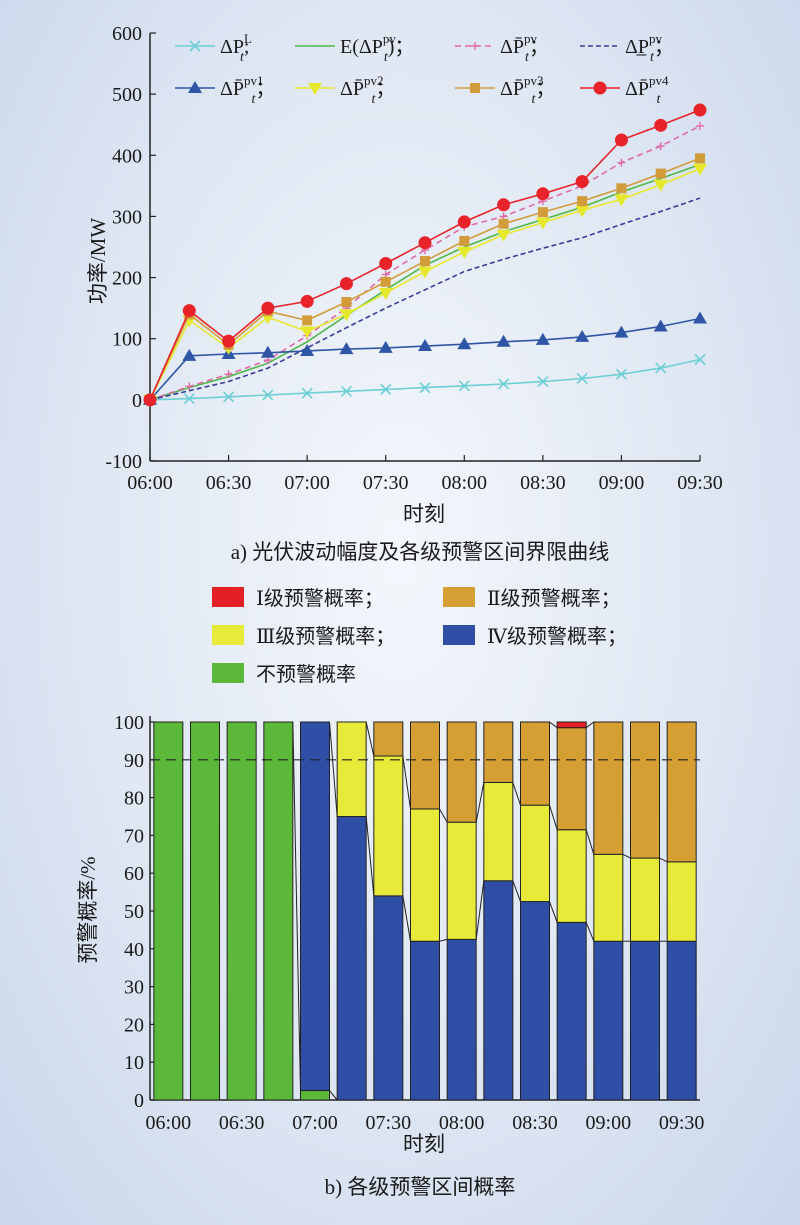 This screenshot has height=1225, width=800. I want to click on chart-b-legend-item: Ⅳ级预警概率；, so click(535, 636).